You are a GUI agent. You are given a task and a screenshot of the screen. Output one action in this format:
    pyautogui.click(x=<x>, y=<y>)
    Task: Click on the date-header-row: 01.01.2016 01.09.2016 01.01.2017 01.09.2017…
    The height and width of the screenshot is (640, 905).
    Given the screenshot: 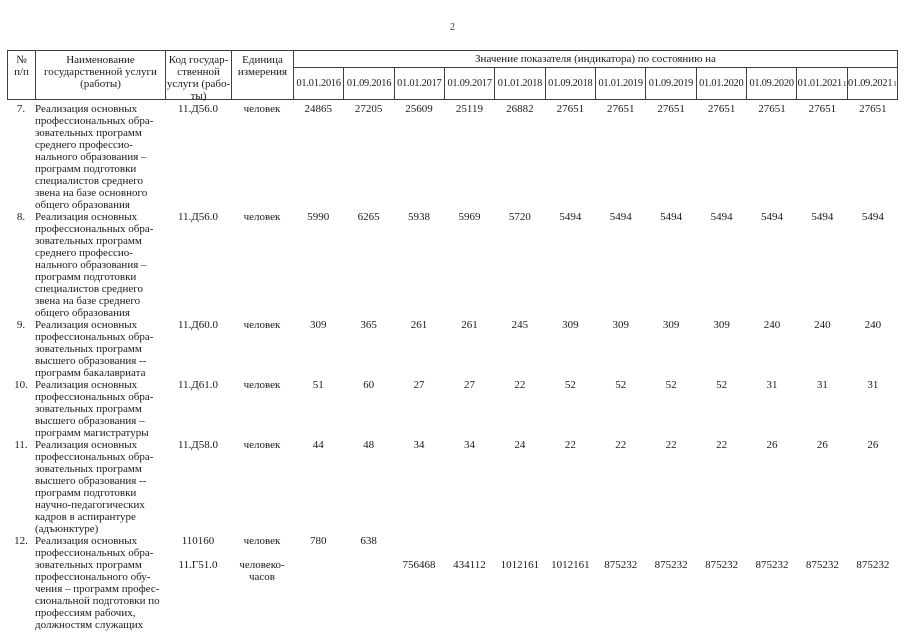 What is the action you would take?
    pyautogui.click(x=595, y=83)
    